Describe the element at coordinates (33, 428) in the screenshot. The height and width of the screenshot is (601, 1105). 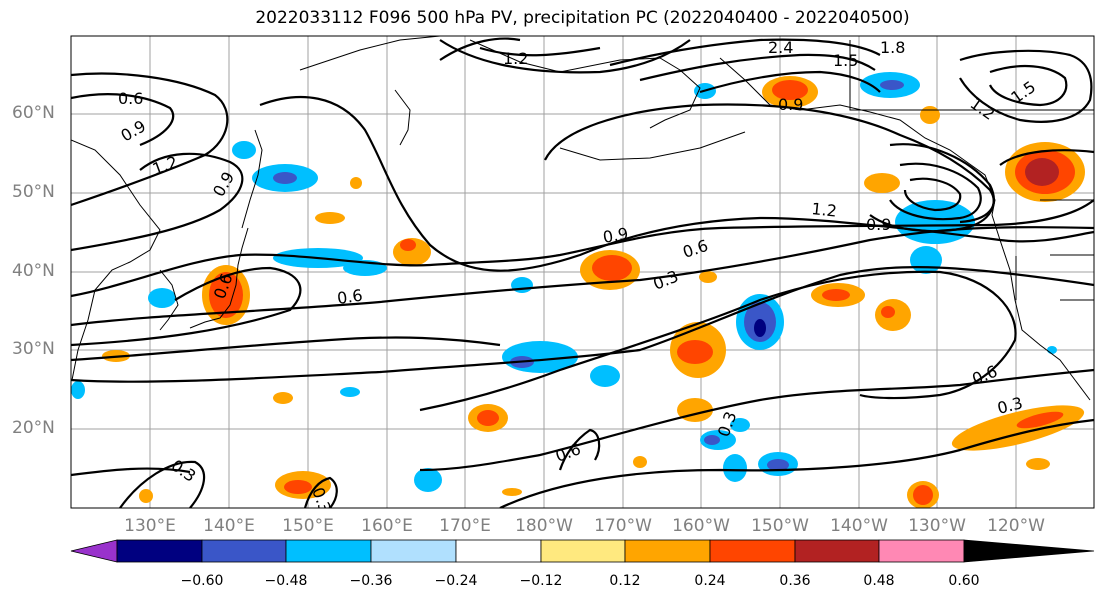
I see `latitude-label: 20°N` at that location.